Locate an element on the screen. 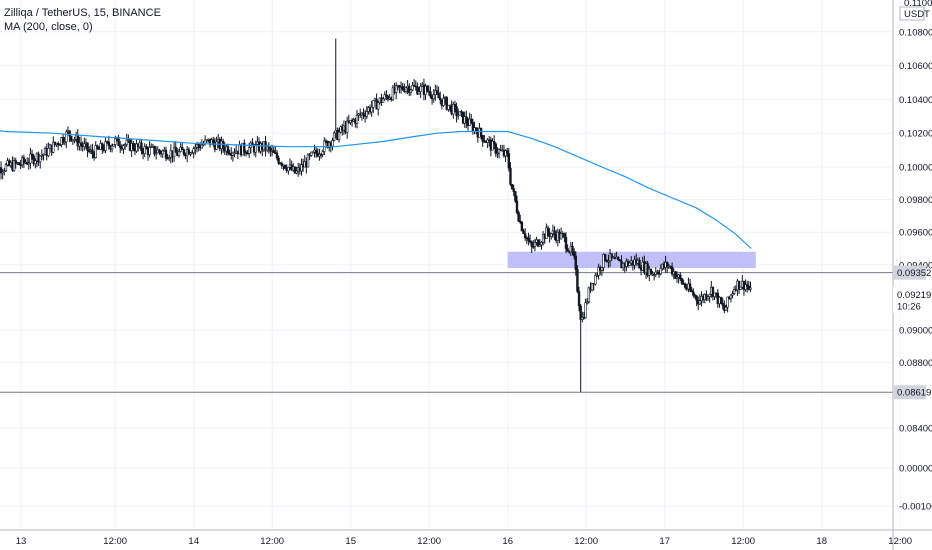 The image size is (932, 550). indicator-title: MA (200, close, 0) is located at coordinates (48, 27).